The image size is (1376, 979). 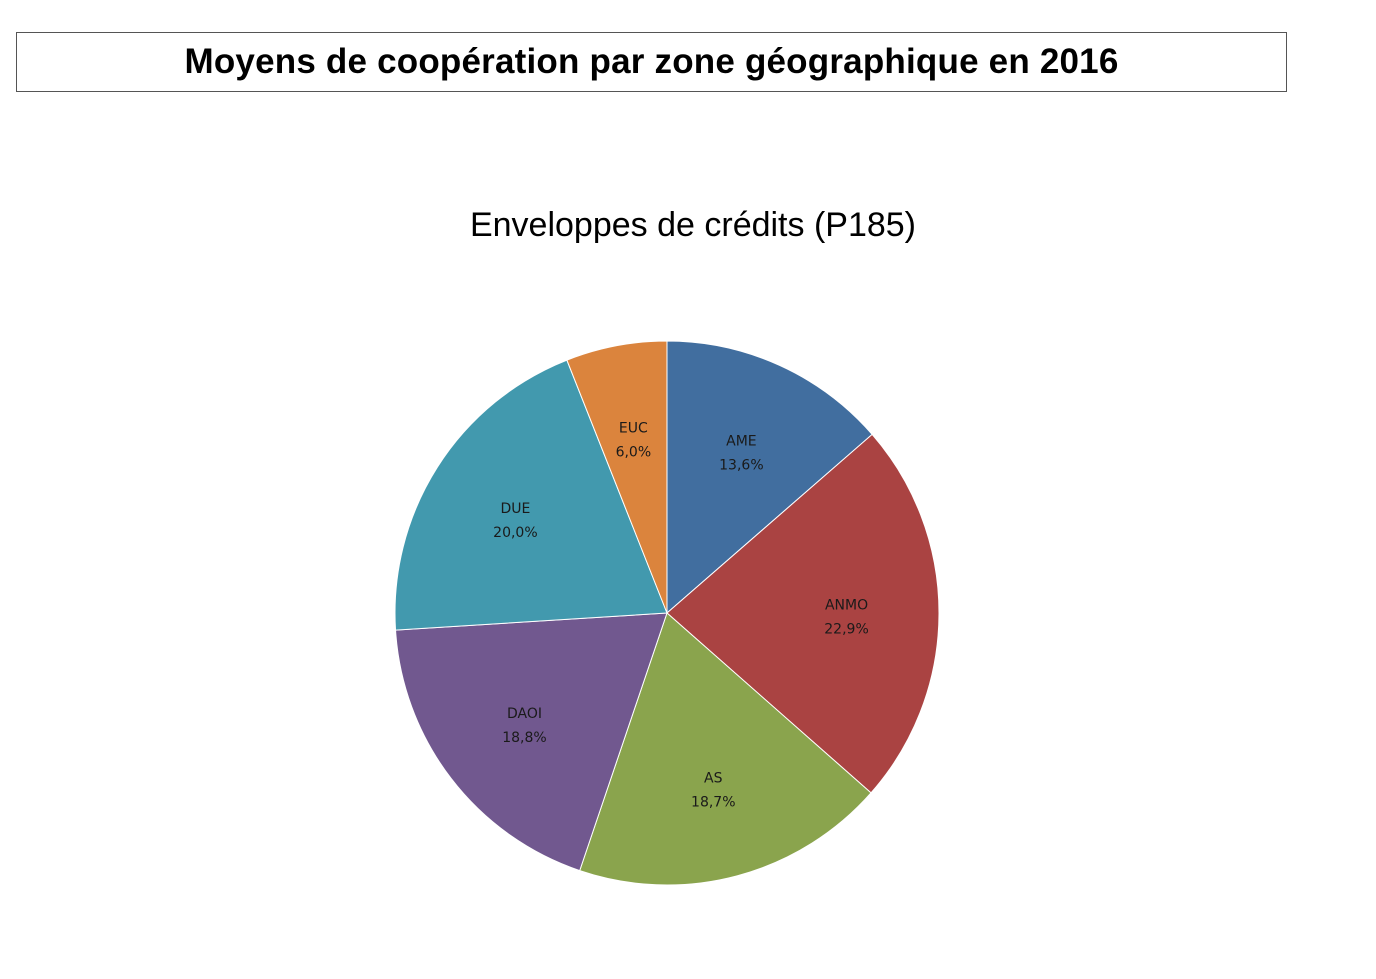 I want to click on pie-slice-as, so click(x=725, y=749).